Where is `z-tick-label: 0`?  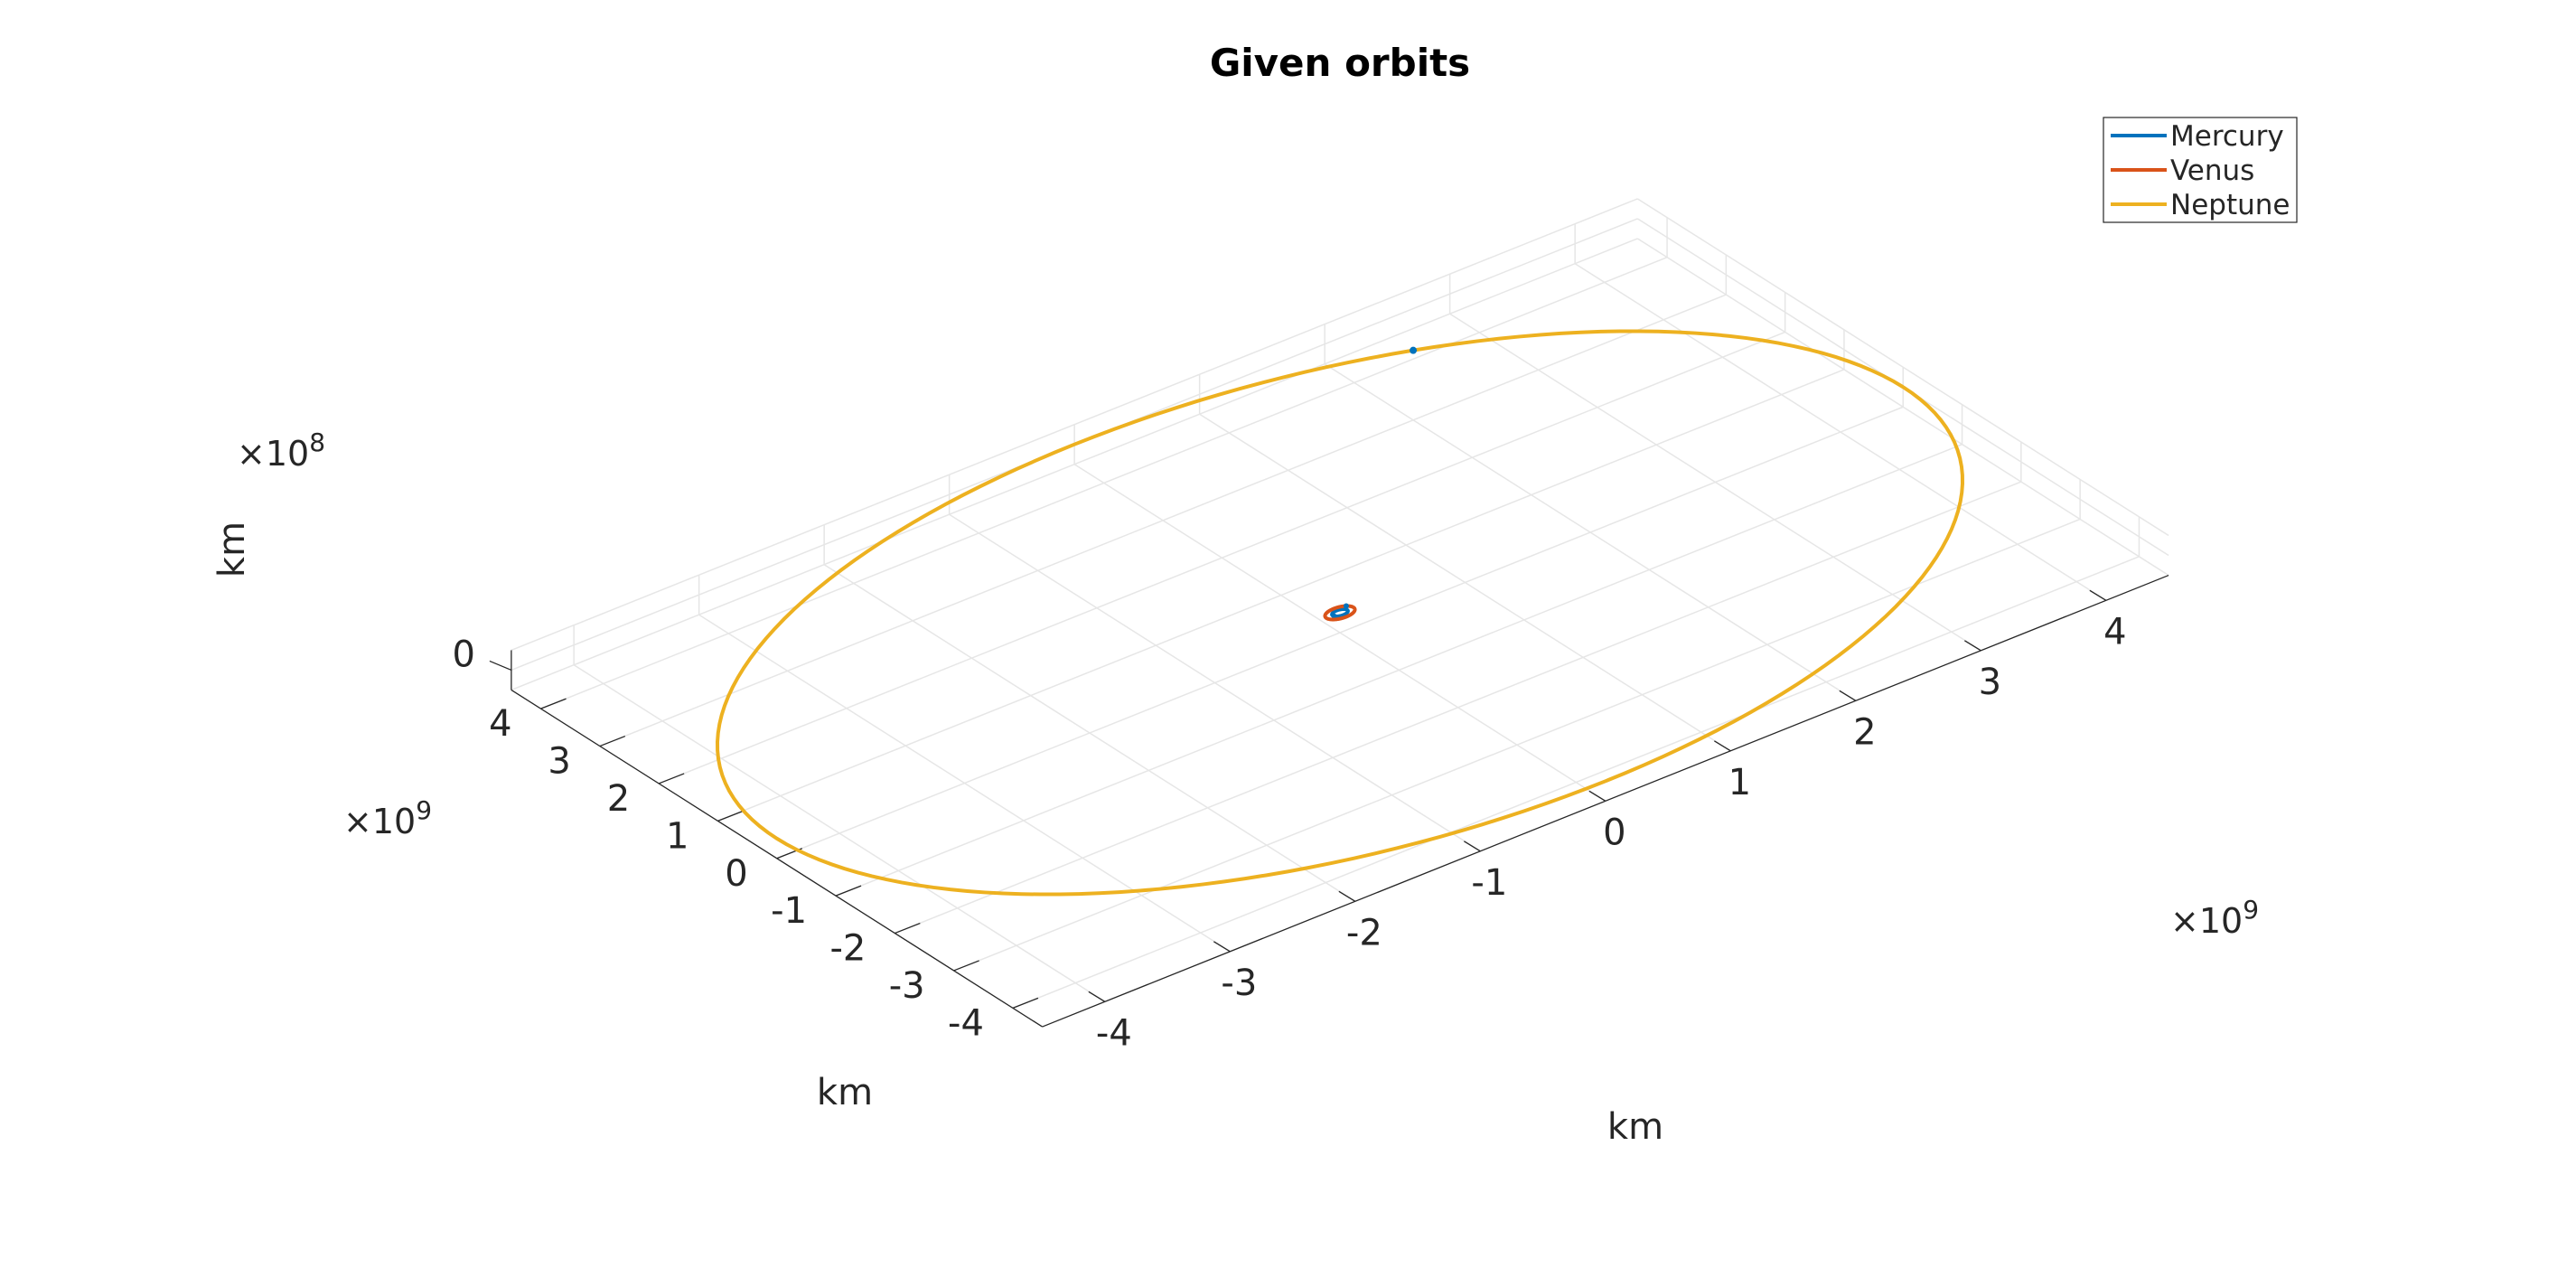
z-tick-label: 0 is located at coordinates (463, 654).